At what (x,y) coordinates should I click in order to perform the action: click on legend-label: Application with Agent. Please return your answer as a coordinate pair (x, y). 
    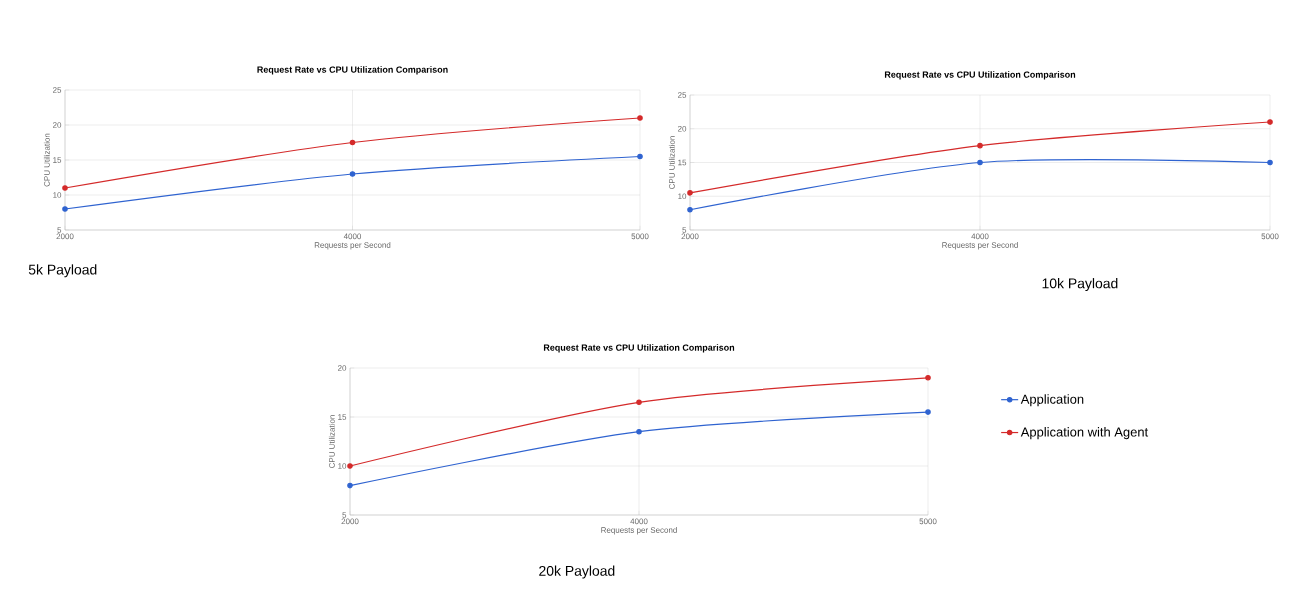
    Looking at the image, I should click on (1084, 433).